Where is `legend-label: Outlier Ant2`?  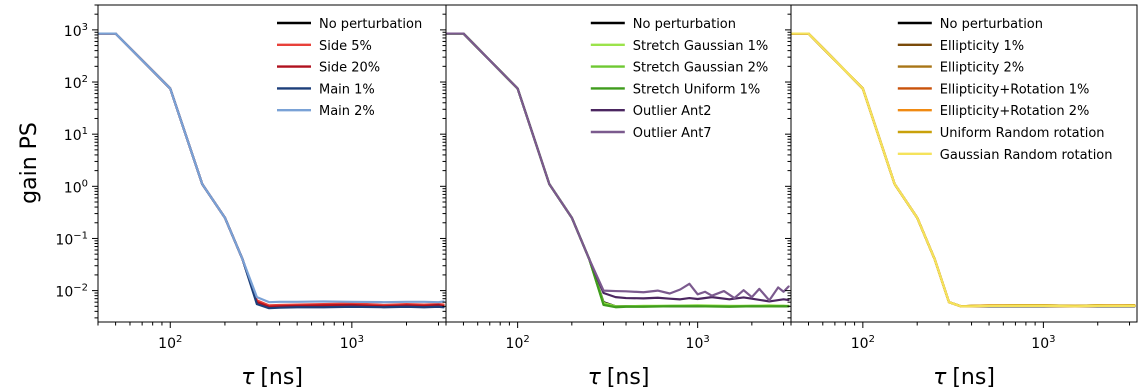
legend-label: Outlier Ant2 is located at coordinates (672, 111).